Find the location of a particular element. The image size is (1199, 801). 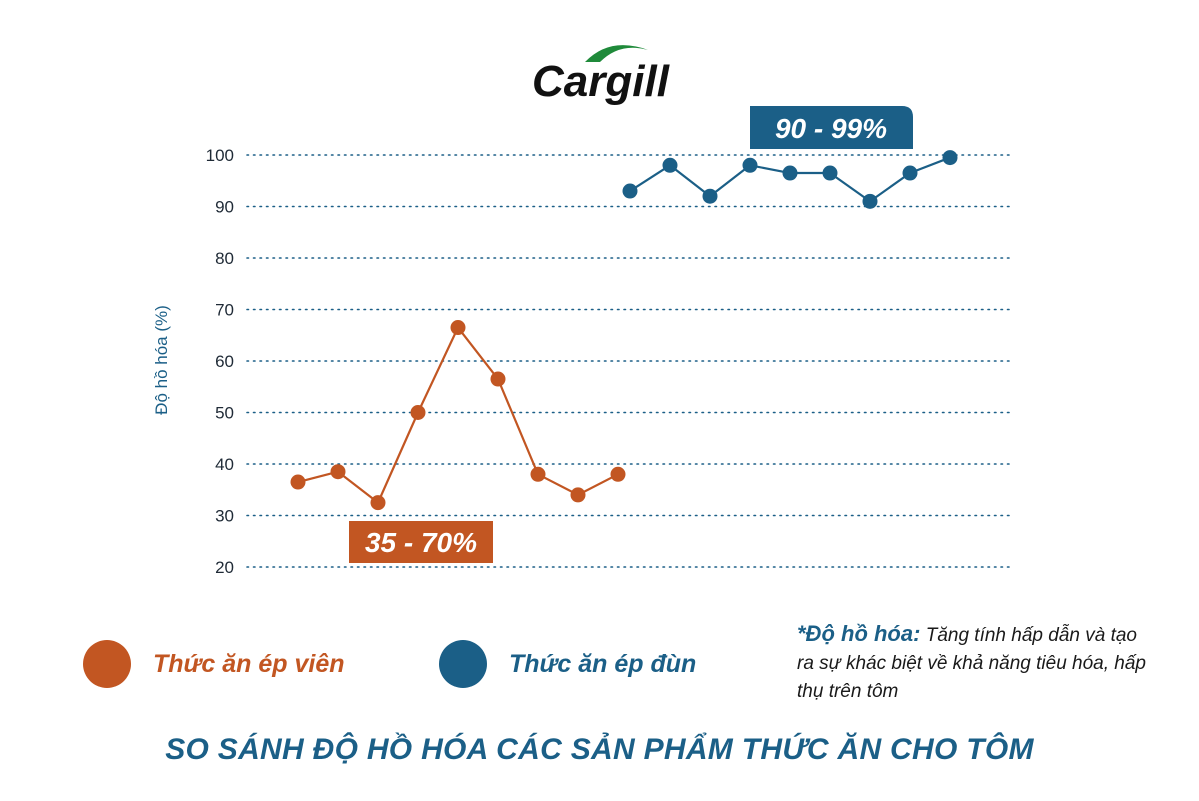

y-tick-90: 90 is located at coordinates (224, 207).